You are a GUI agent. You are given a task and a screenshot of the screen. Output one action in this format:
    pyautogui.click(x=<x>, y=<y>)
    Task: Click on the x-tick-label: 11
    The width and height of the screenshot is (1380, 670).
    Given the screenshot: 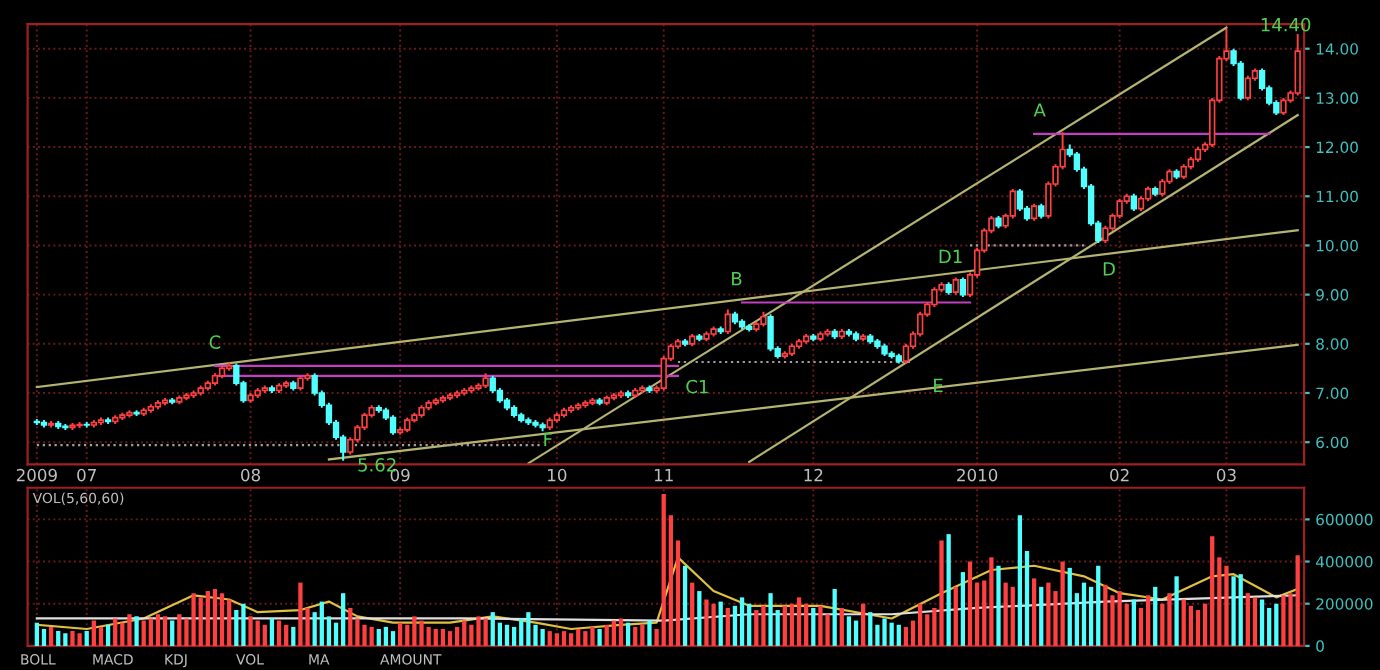 What is the action you would take?
    pyautogui.click(x=663, y=475)
    